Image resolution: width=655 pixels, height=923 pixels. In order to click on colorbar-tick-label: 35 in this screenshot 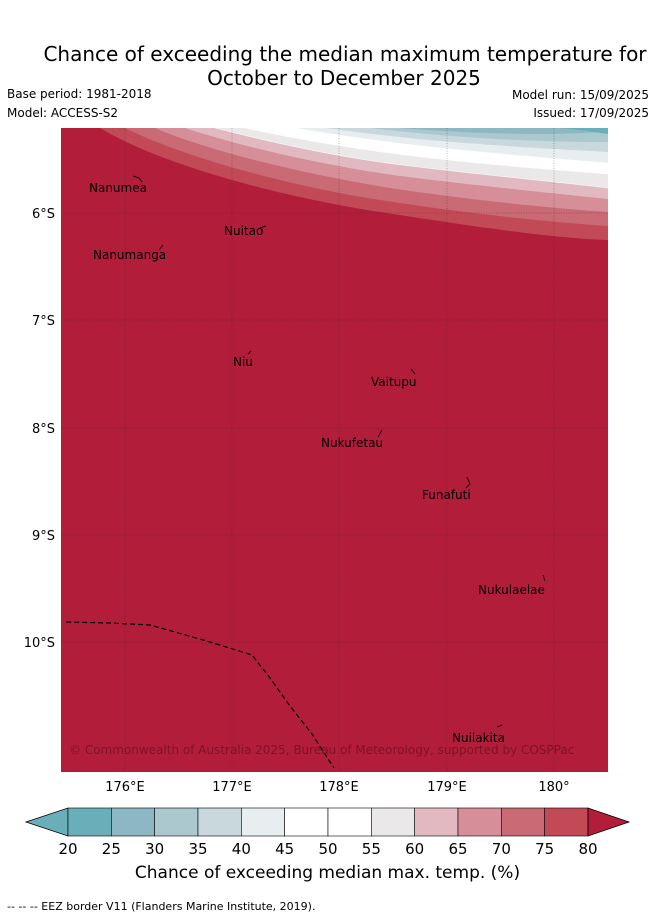, I will do `click(197, 849)`.